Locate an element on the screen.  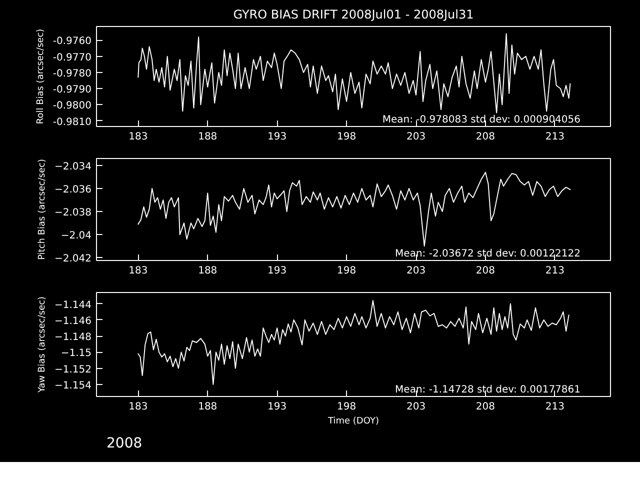
y-axis-title: Roll Bias (arcsec/sec) is located at coordinates (41, 76).